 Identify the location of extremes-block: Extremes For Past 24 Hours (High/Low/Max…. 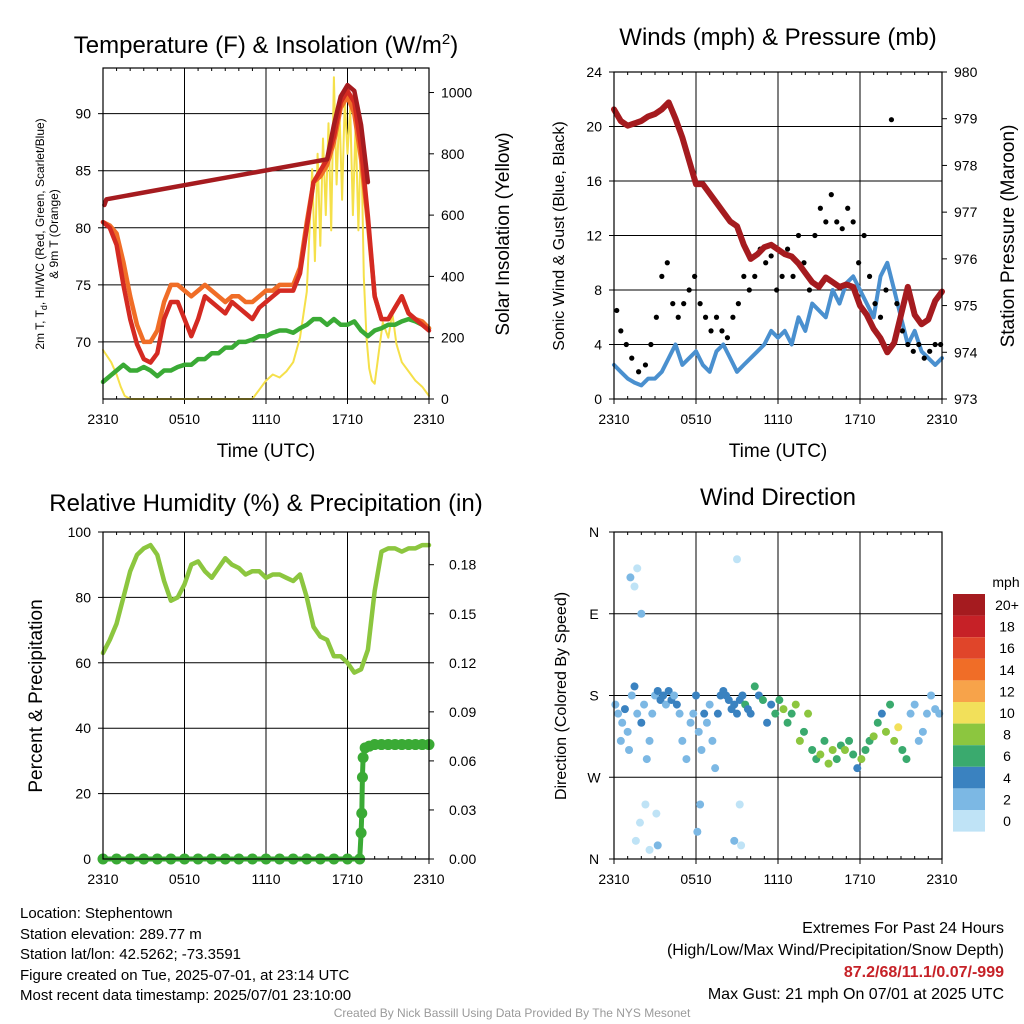
(835, 962).